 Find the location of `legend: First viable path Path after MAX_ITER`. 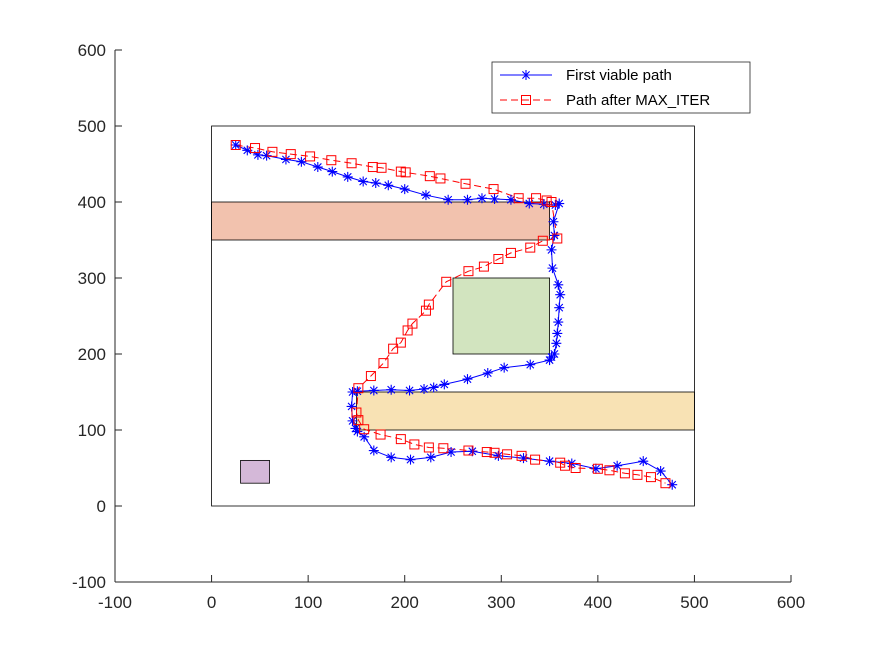

legend: First viable path Path after MAX_ITER is located at coordinates (621, 87).